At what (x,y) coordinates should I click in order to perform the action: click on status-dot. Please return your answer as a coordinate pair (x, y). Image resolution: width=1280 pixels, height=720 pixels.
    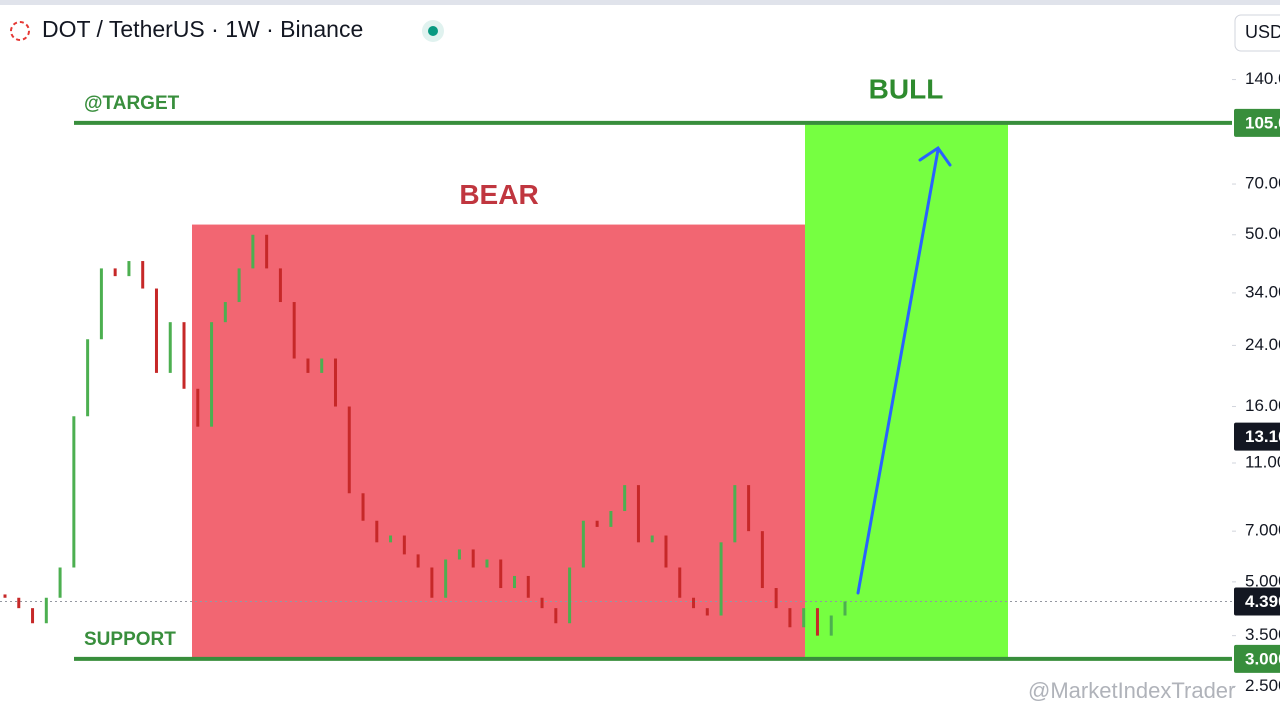
    Looking at the image, I should click on (433, 31).